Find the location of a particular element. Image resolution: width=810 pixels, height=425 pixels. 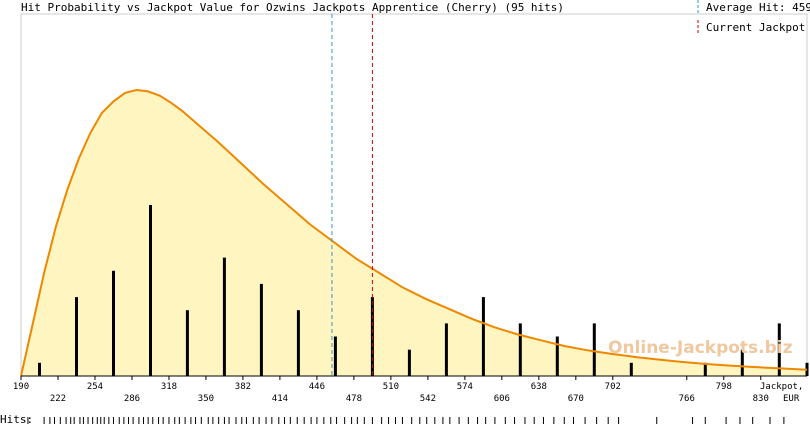

tick-label-upper-5: 510 is located at coordinates (391, 387).